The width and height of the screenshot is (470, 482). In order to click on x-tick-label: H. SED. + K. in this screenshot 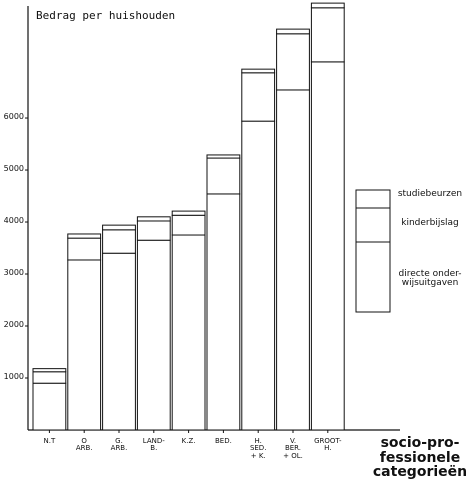, I will do `click(258, 448)`.